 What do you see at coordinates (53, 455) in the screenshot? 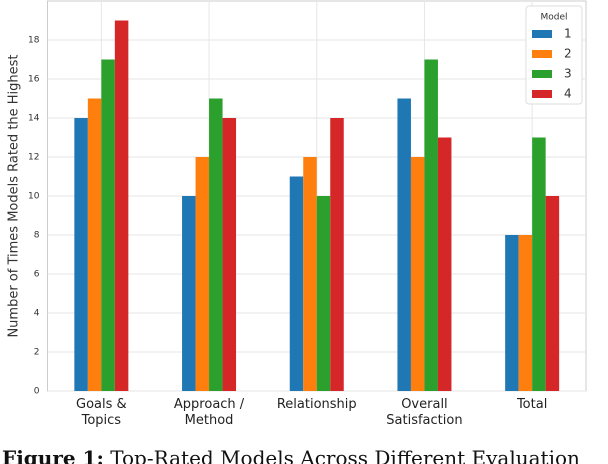
I see `caption-label: Figure 1:` at bounding box center [53, 455].